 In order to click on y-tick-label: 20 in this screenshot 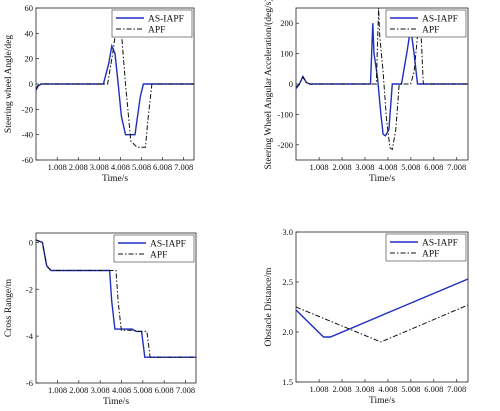, I will do `click(29, 59)`.